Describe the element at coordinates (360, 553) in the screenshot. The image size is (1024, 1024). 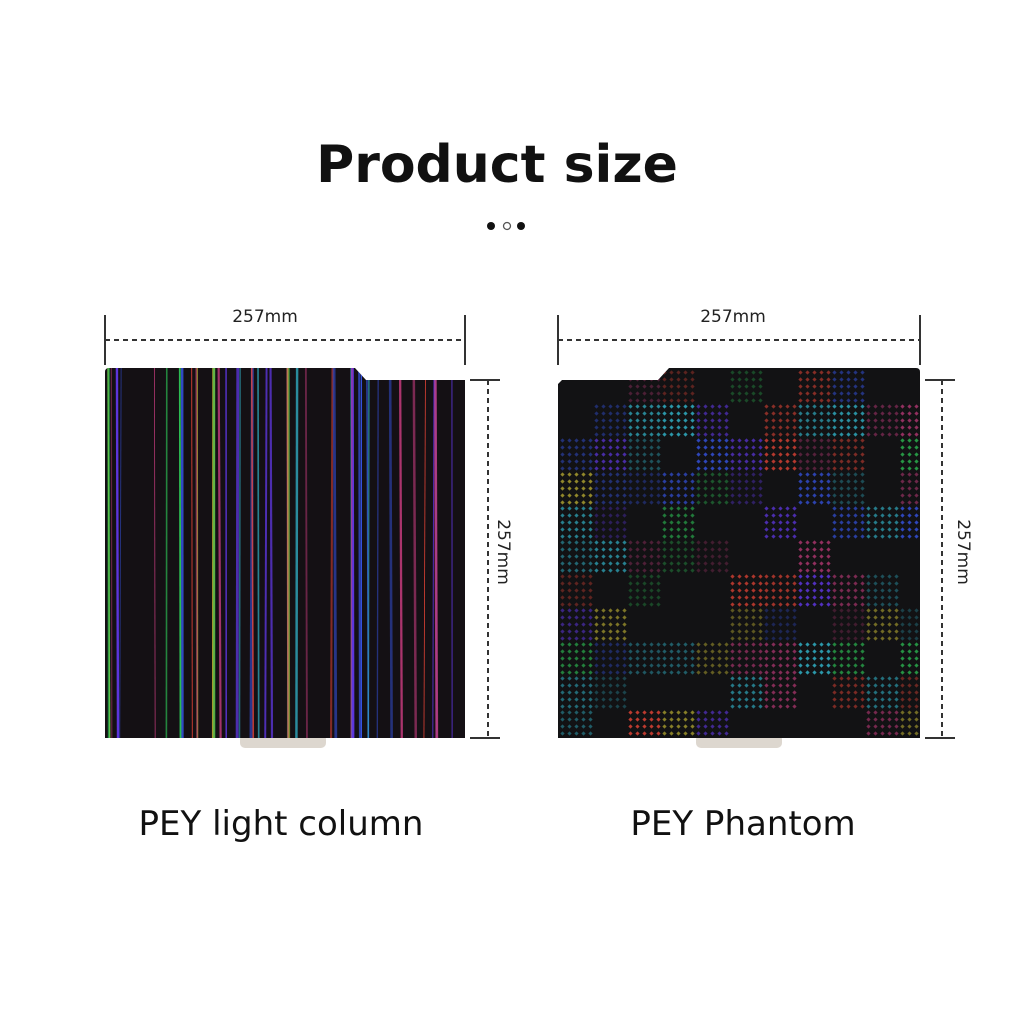
I see `light-streak` at that location.